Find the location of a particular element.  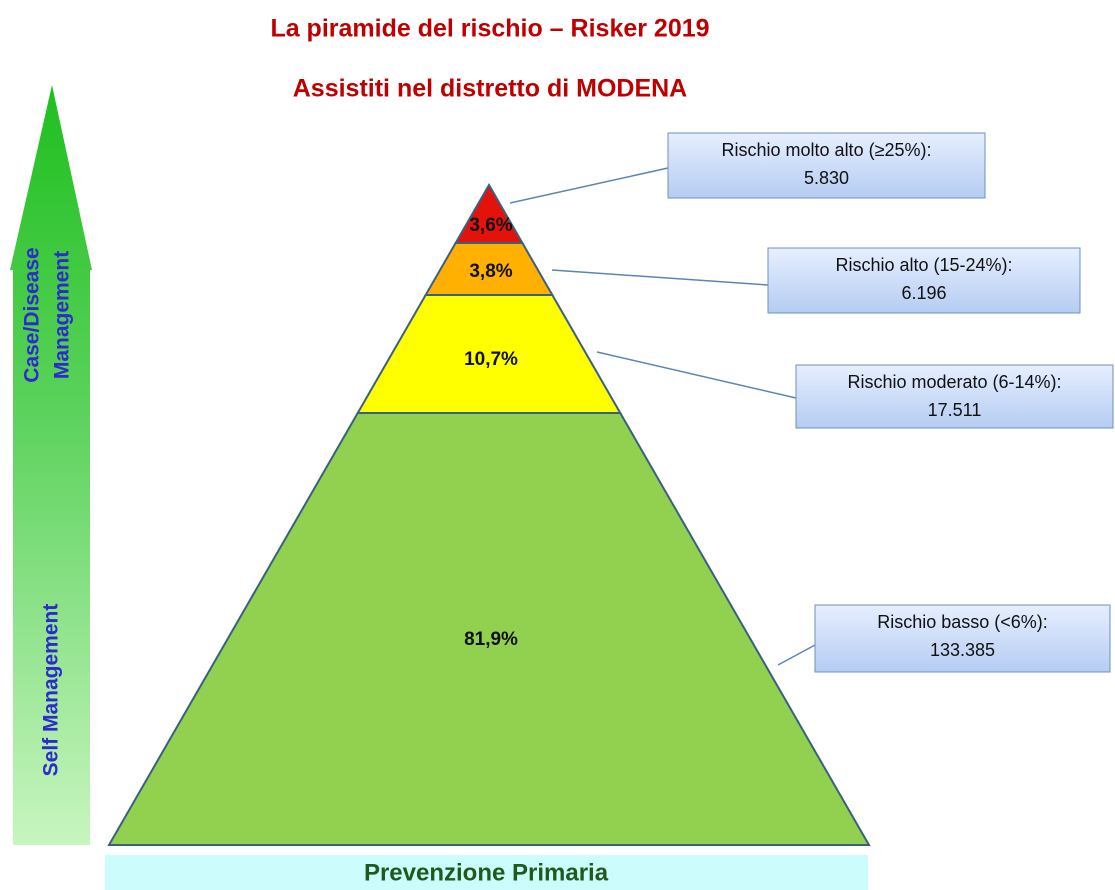

base-bar is located at coordinates (486, 872).